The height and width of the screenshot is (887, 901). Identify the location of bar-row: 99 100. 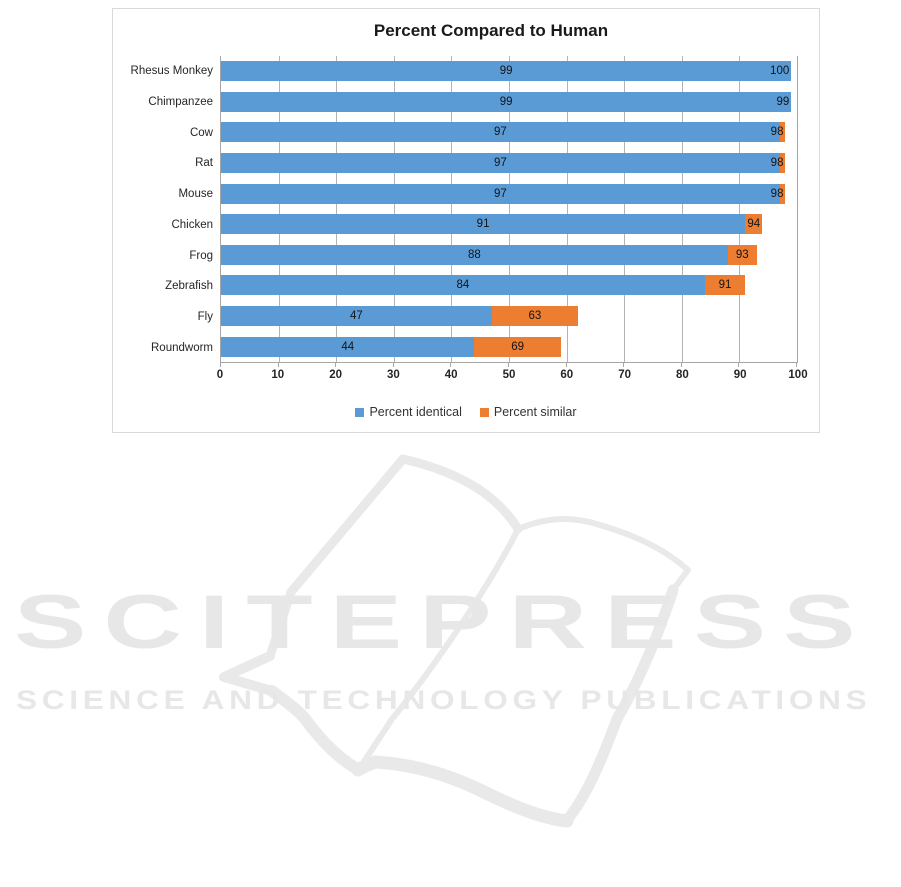
(509, 71).